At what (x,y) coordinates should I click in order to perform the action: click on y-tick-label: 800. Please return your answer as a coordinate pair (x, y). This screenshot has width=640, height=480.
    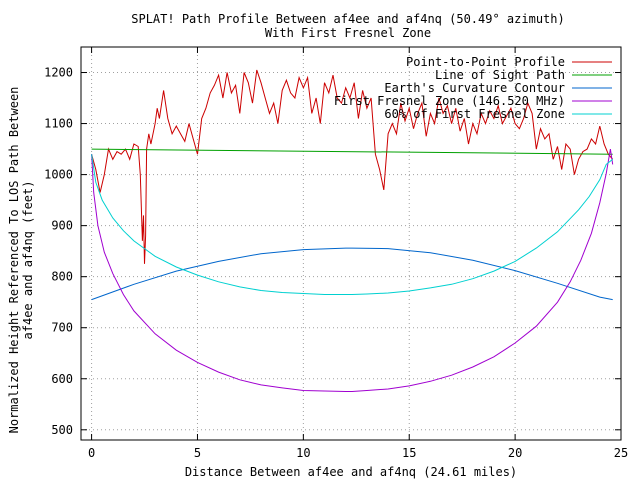
    Looking at the image, I should click on (62, 277).